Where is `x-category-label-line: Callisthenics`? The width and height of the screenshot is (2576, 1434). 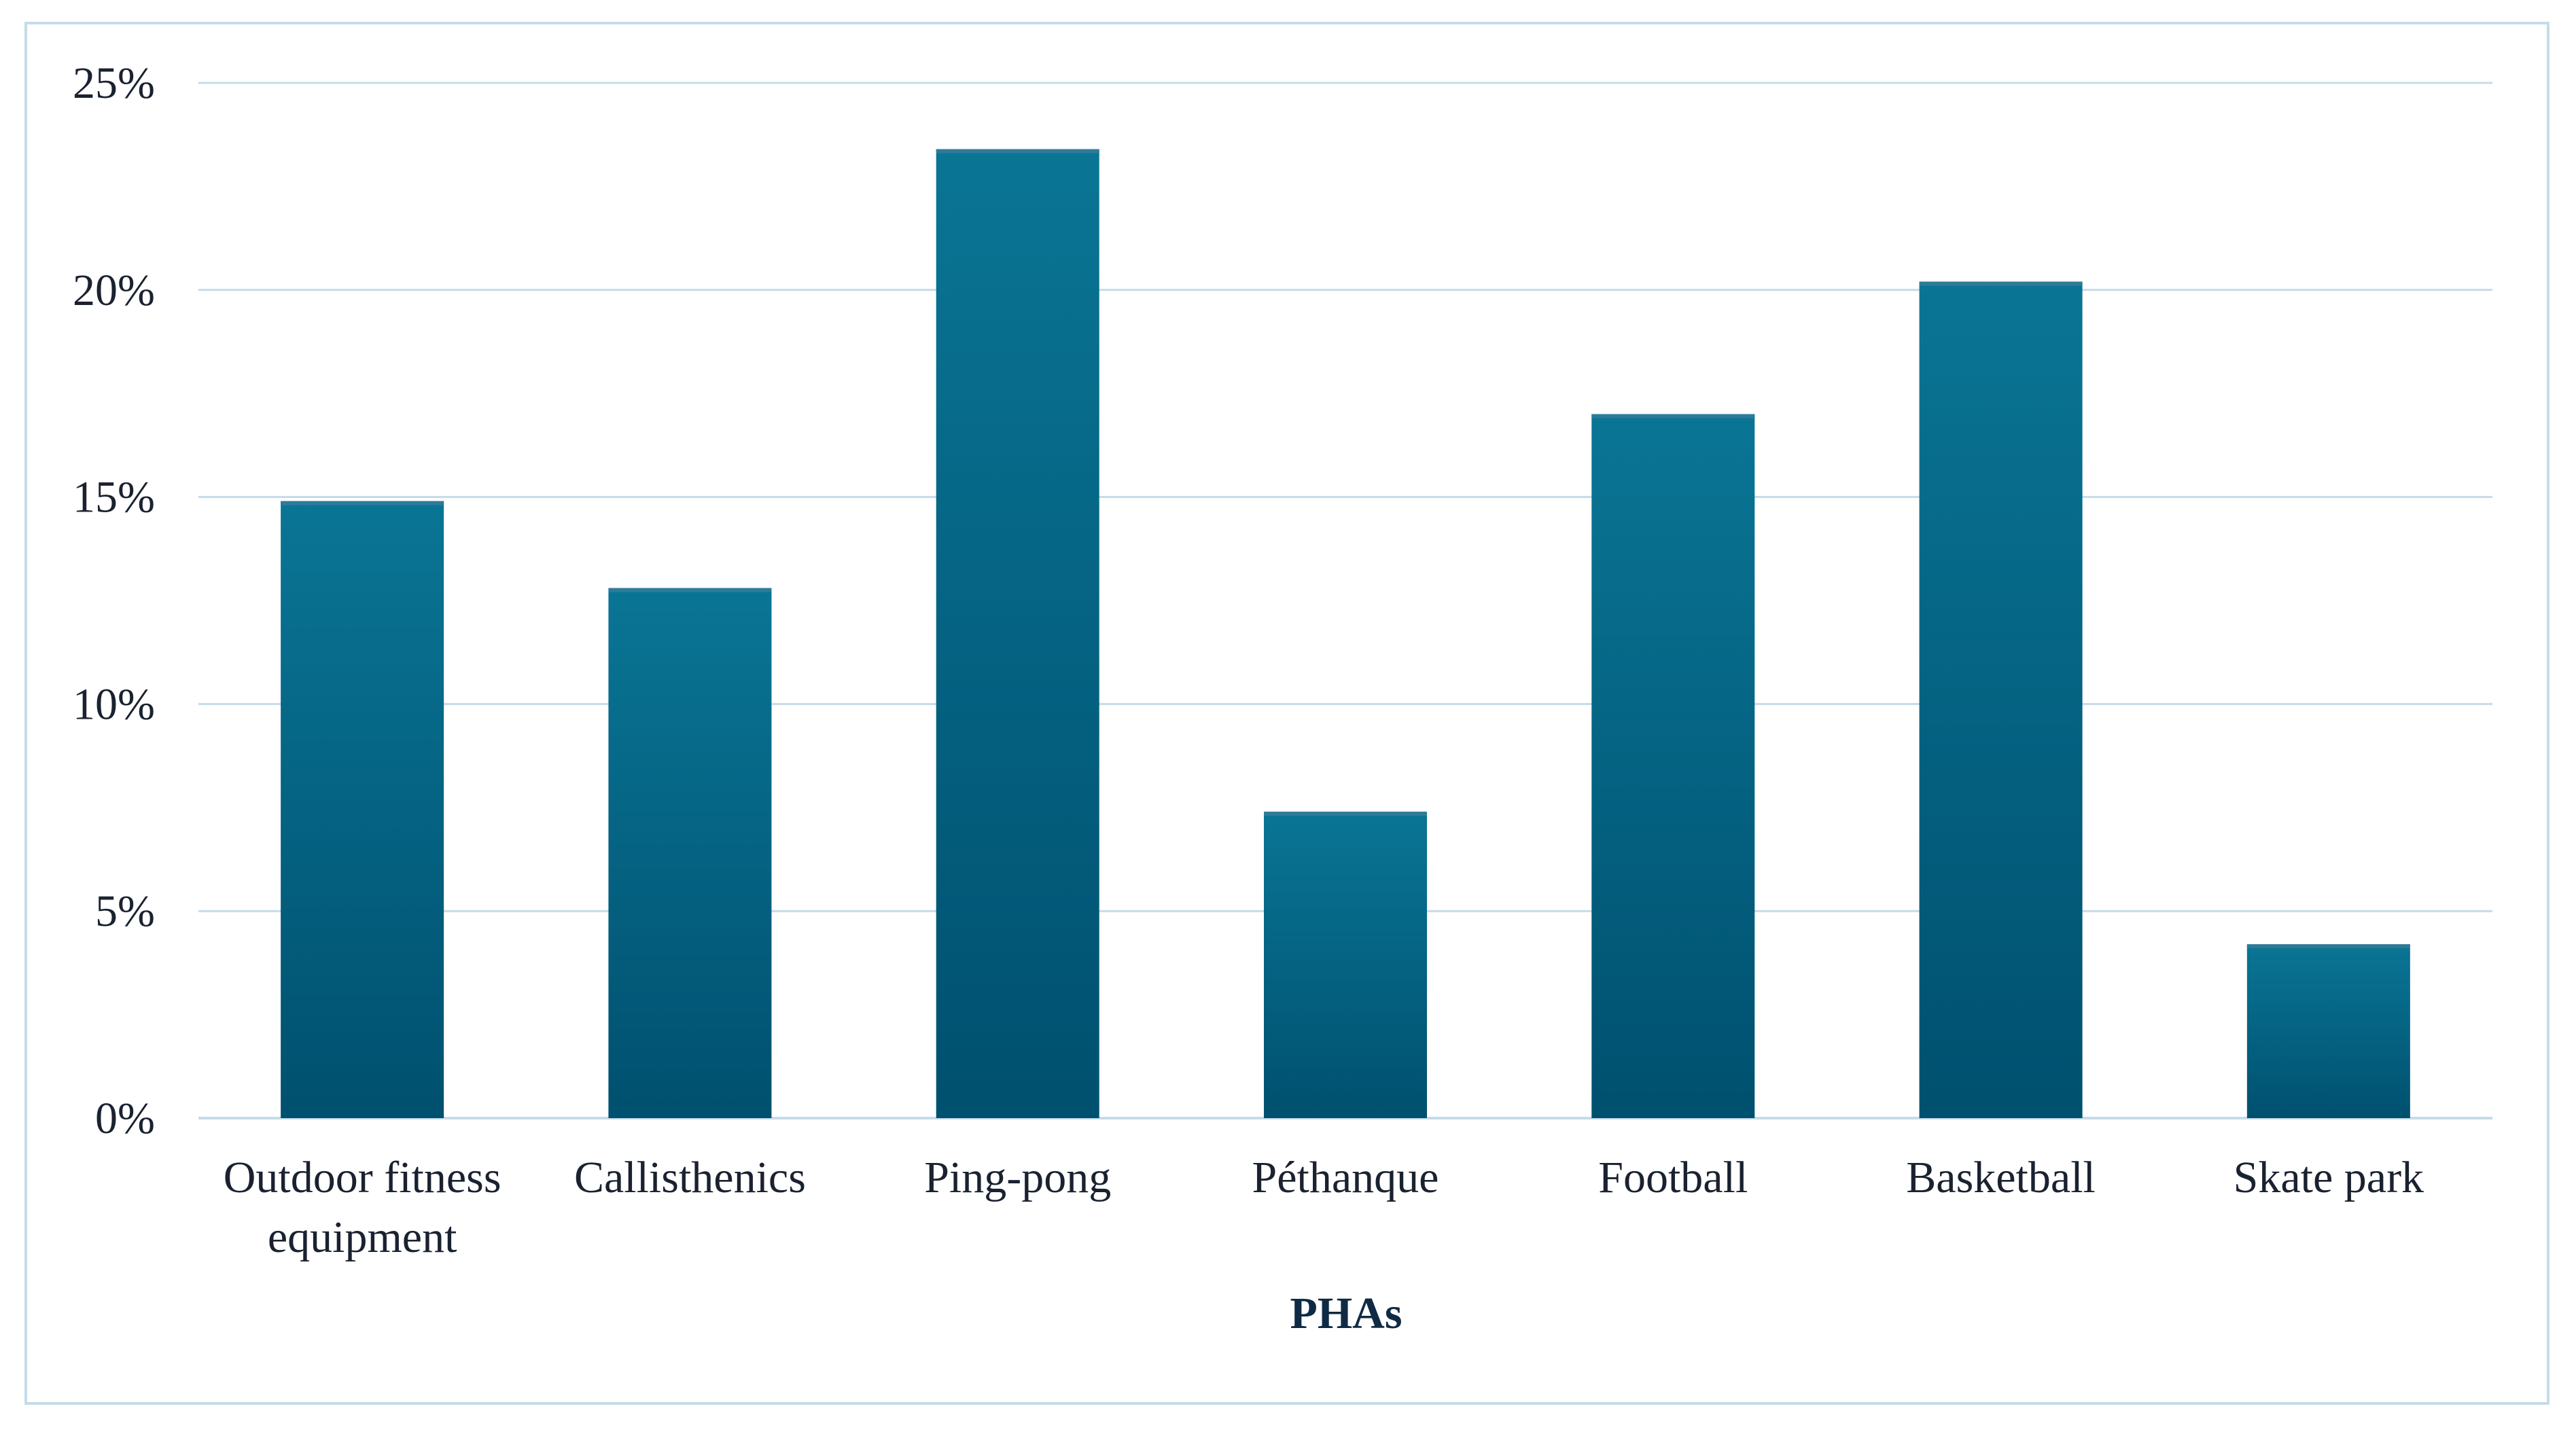 x-category-label-line: Callisthenics is located at coordinates (690, 1177).